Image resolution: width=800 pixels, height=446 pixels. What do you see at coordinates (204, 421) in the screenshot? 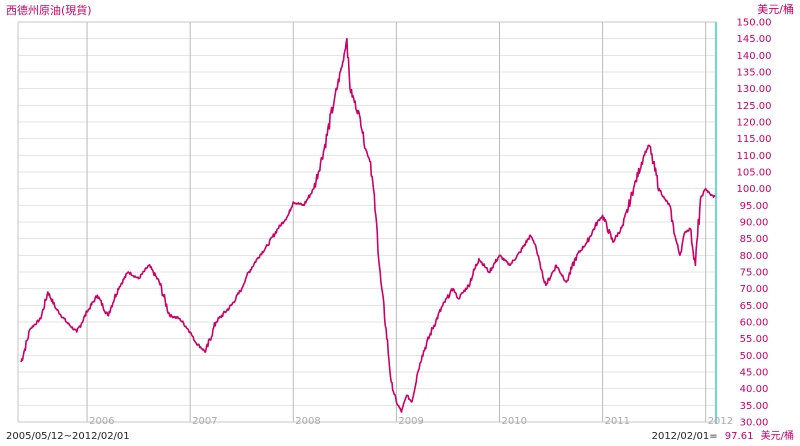
I see `x-tick-label: 2007` at bounding box center [204, 421].